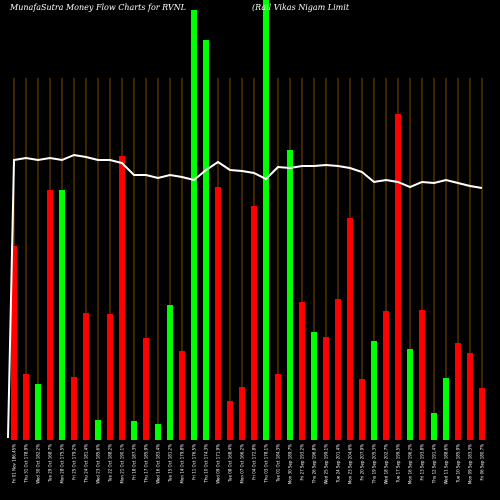  I want to click on tick-label-xtick-31: Thu 19 Sep 205.3%, so click(374, 464).